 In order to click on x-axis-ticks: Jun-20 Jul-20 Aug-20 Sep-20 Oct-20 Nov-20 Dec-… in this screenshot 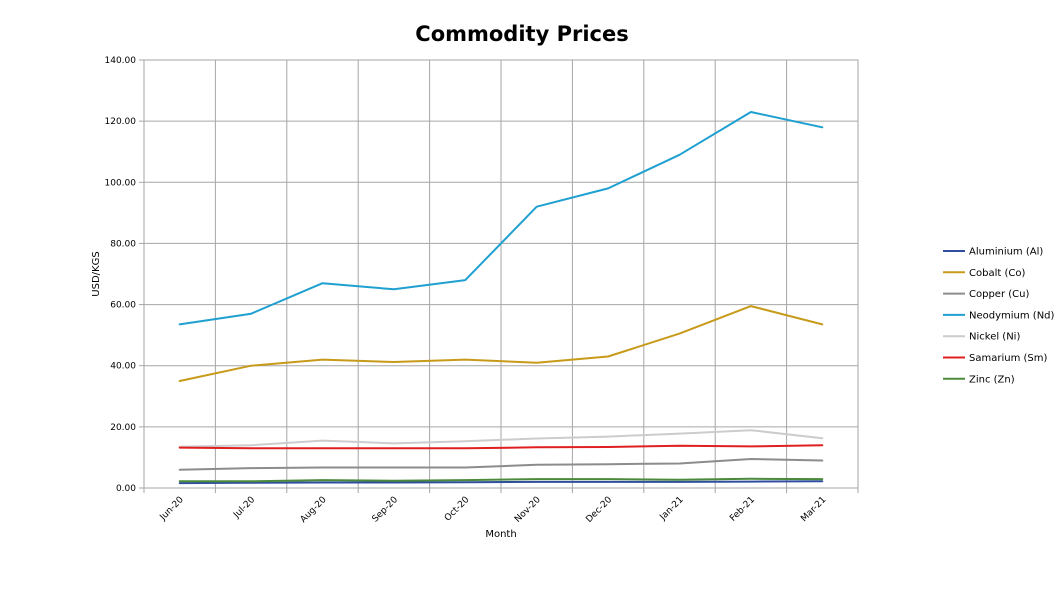, I will do `click(501, 506)`.